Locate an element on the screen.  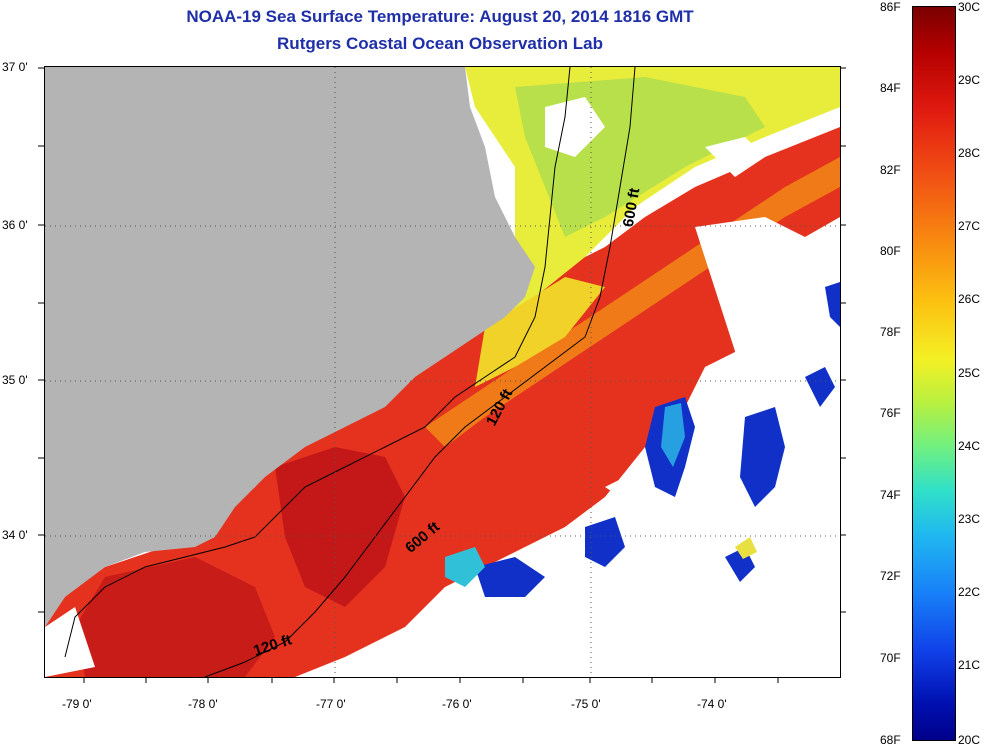
colorbar-f-label: 76F is located at coordinates (890, 413).